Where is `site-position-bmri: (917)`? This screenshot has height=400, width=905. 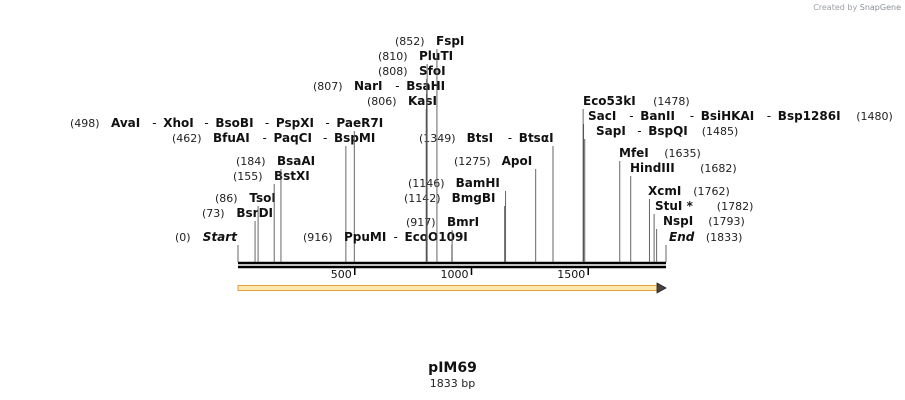
site-position-bmri: (917) is located at coordinates (421, 222).